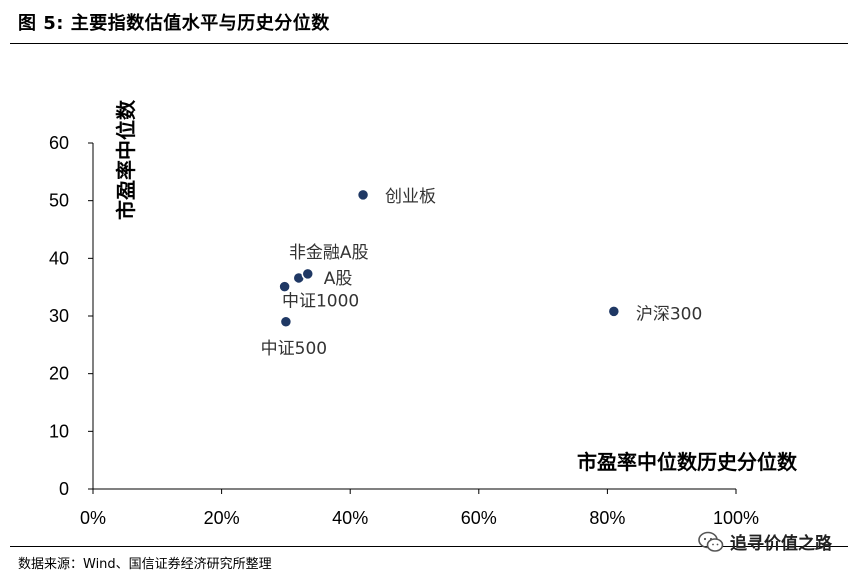  I want to click on x-axis-title: 市盈率中位数历史分位数, so click(687, 462).